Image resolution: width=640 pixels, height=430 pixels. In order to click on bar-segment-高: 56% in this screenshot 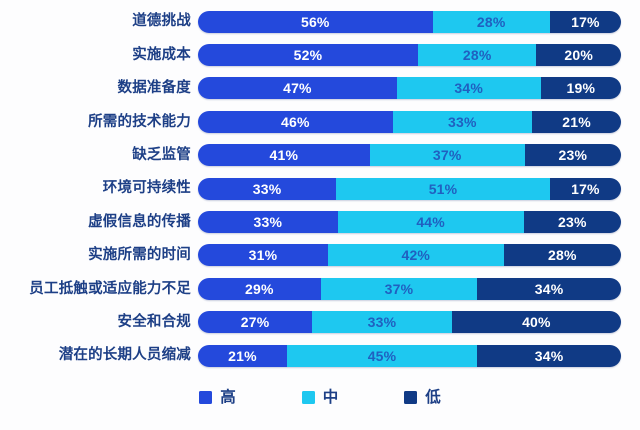, I will do `click(315, 21)`.